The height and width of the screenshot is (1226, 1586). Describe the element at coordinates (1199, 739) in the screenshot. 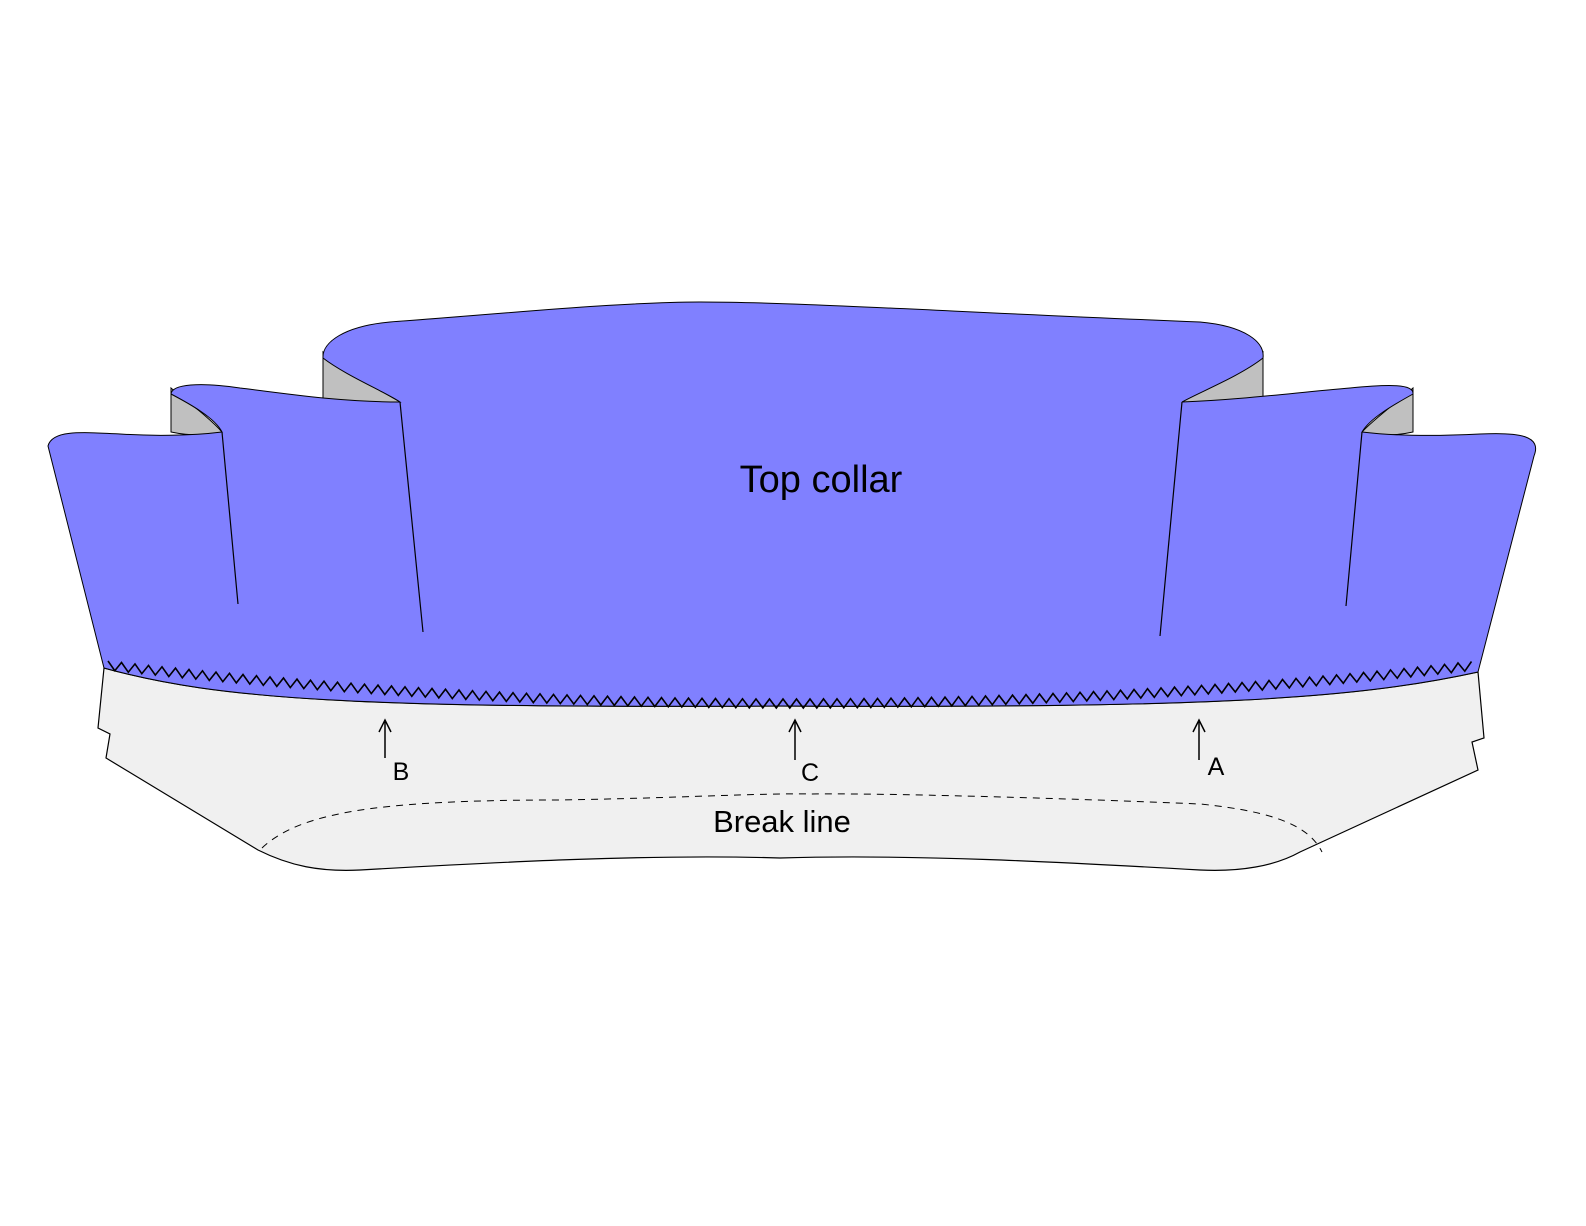

I see `arrow-mark-a` at that location.